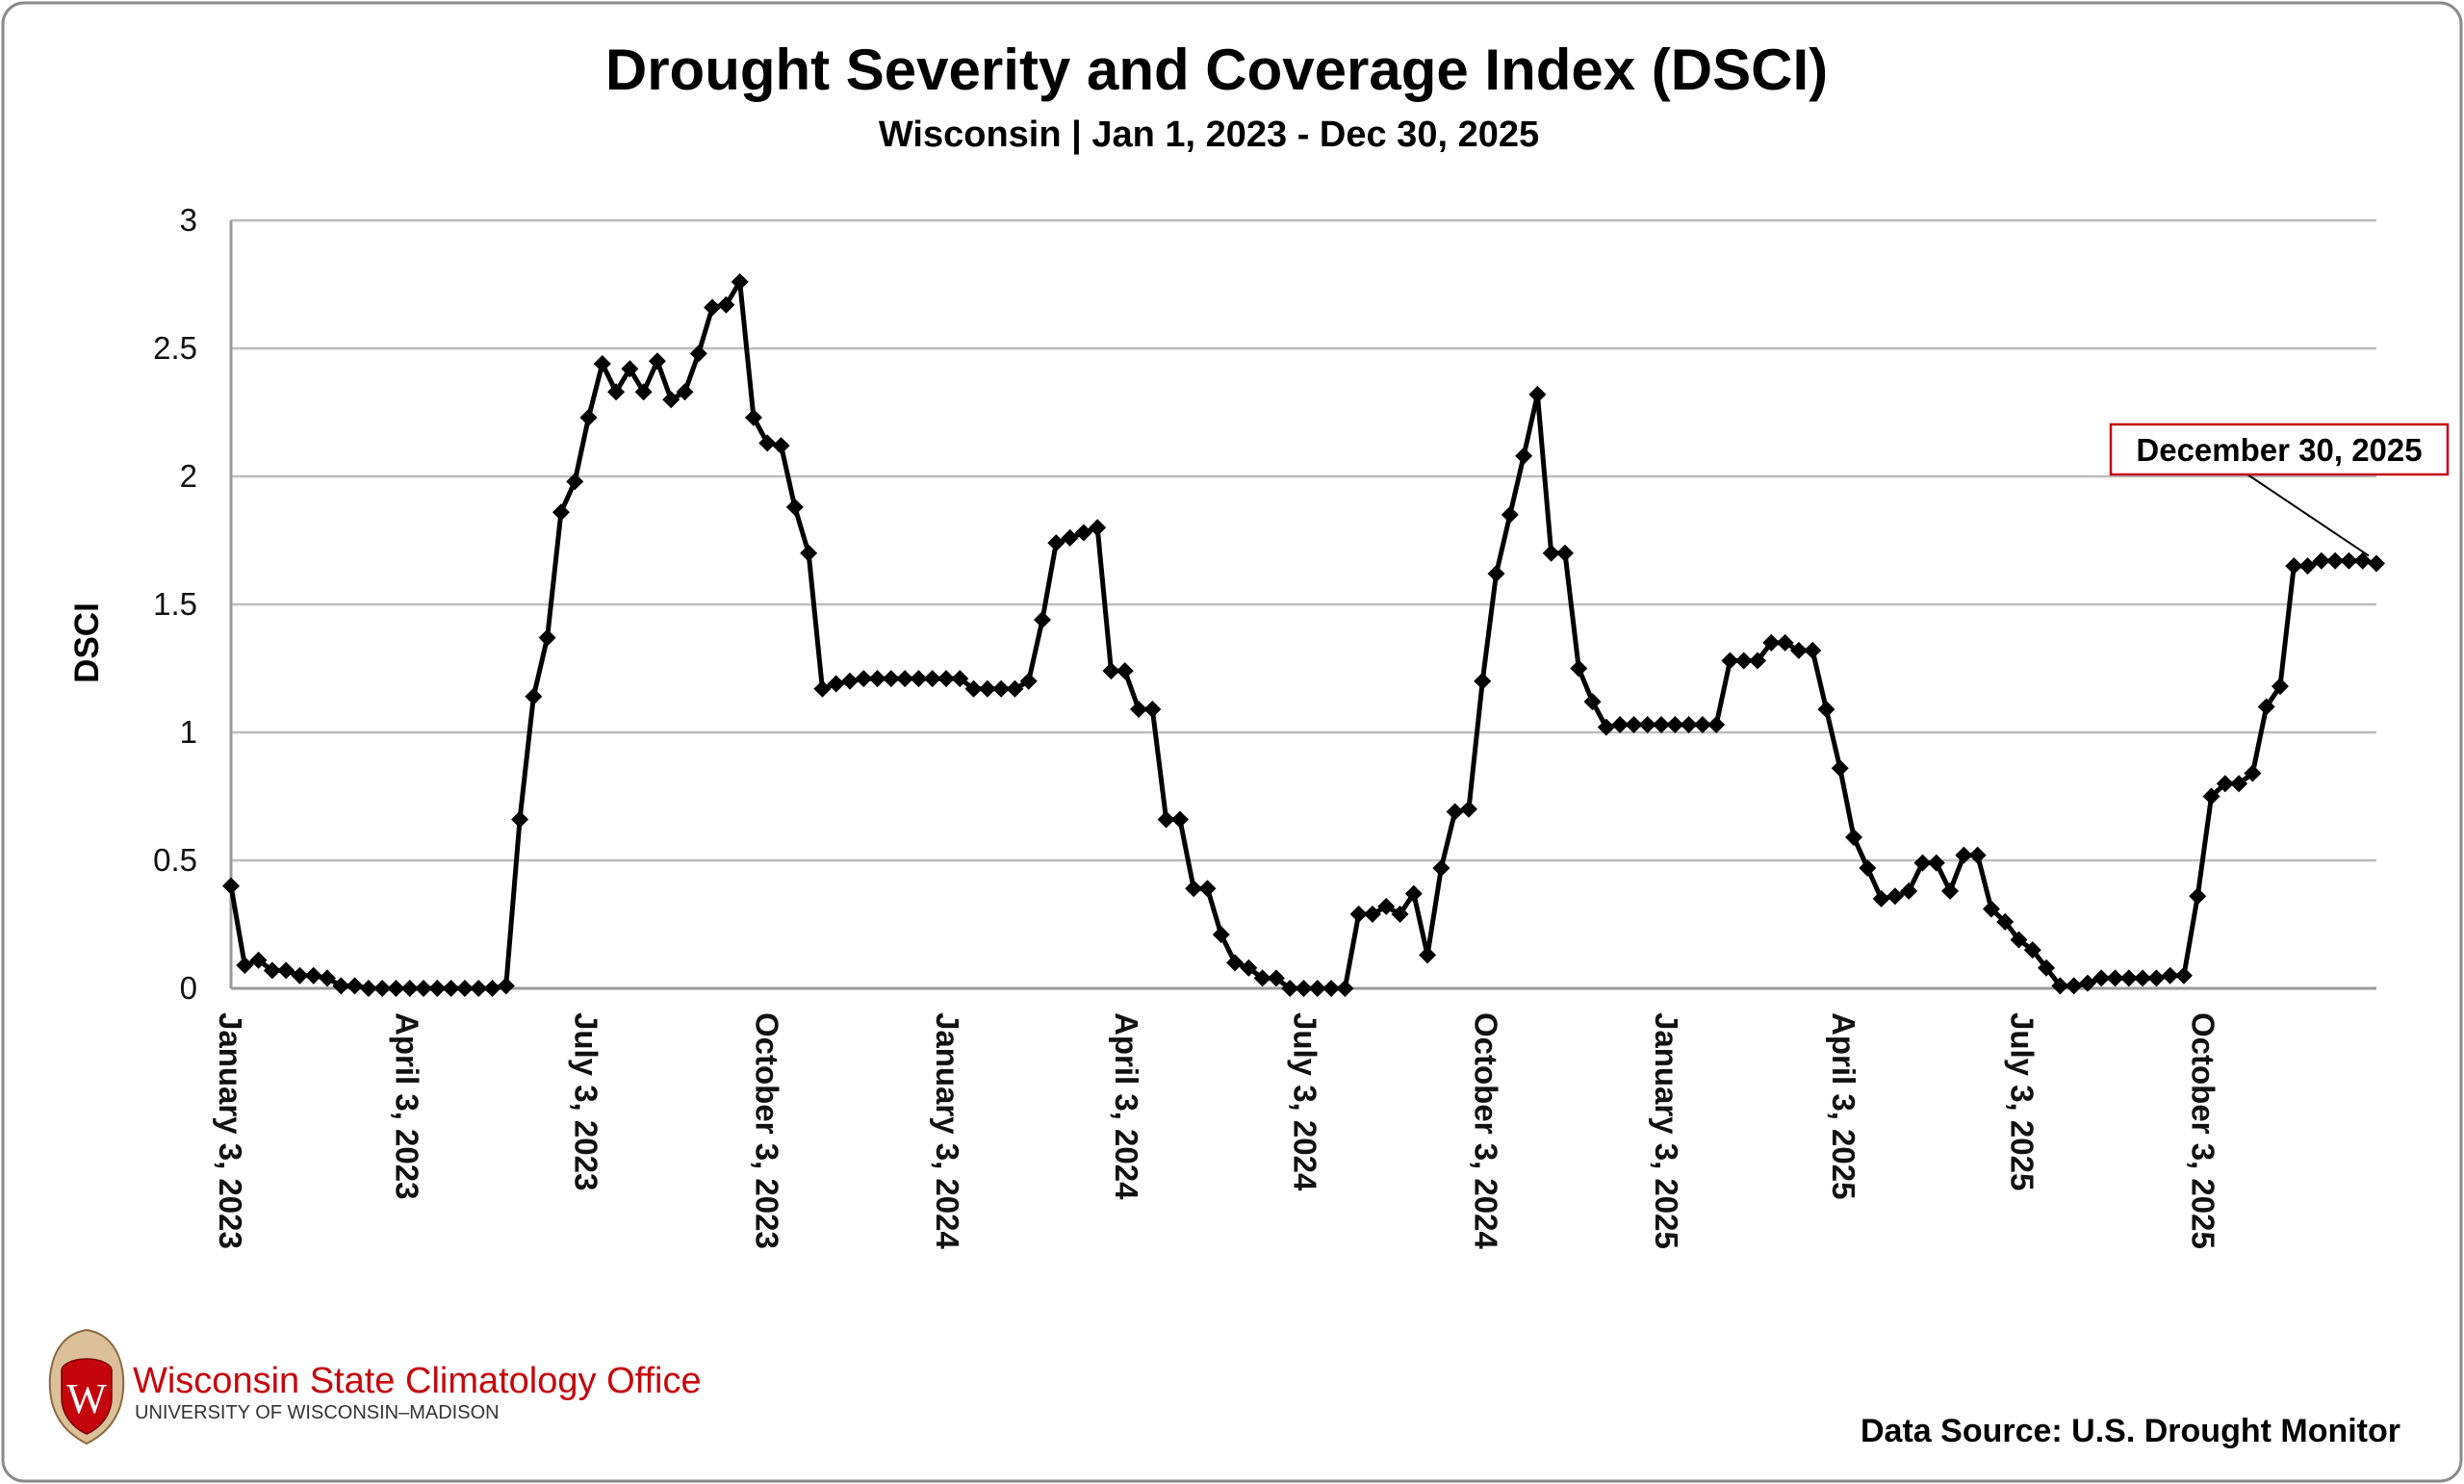 This screenshot has height=1484, width=2464. What do you see at coordinates (1485, 1130) in the screenshot?
I see `x-tick-label: October 3, 2024` at bounding box center [1485, 1130].